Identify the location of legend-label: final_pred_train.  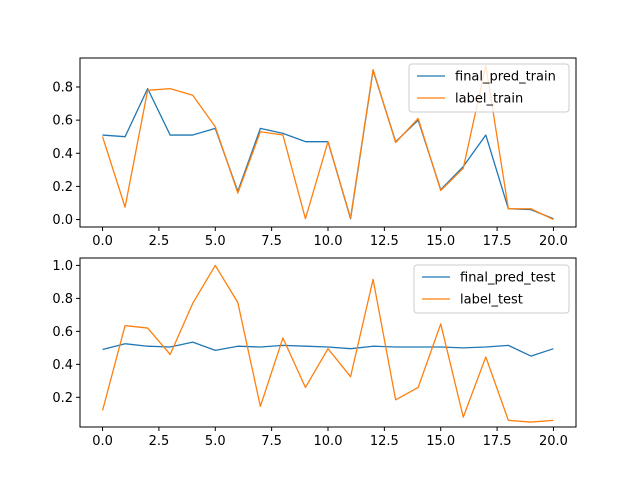
(505, 77).